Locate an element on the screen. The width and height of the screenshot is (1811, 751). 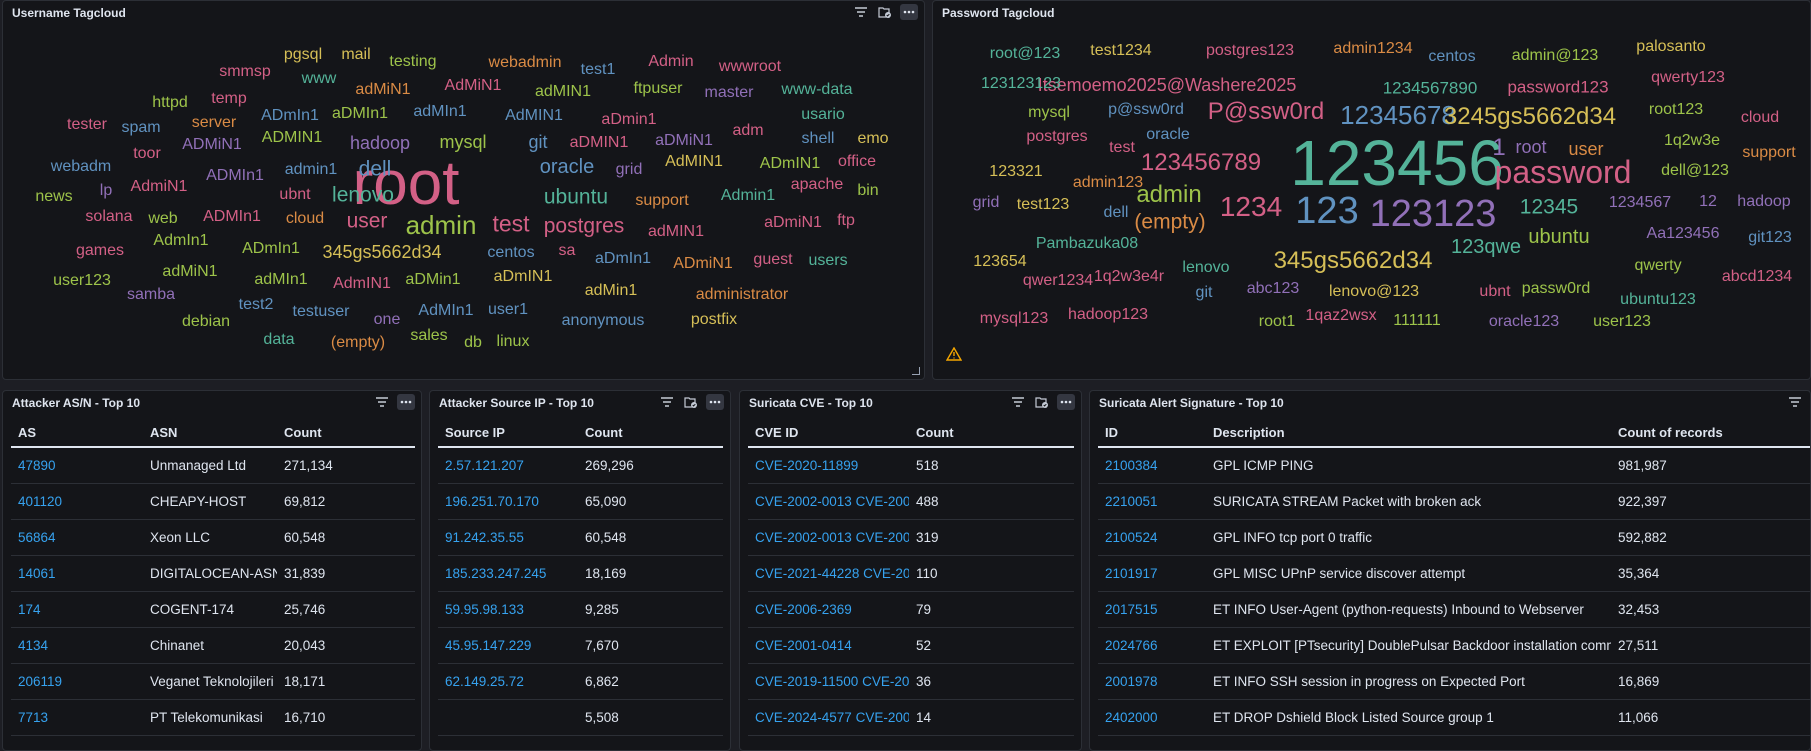
cloud-word: lenovo is located at coordinates (363, 195).